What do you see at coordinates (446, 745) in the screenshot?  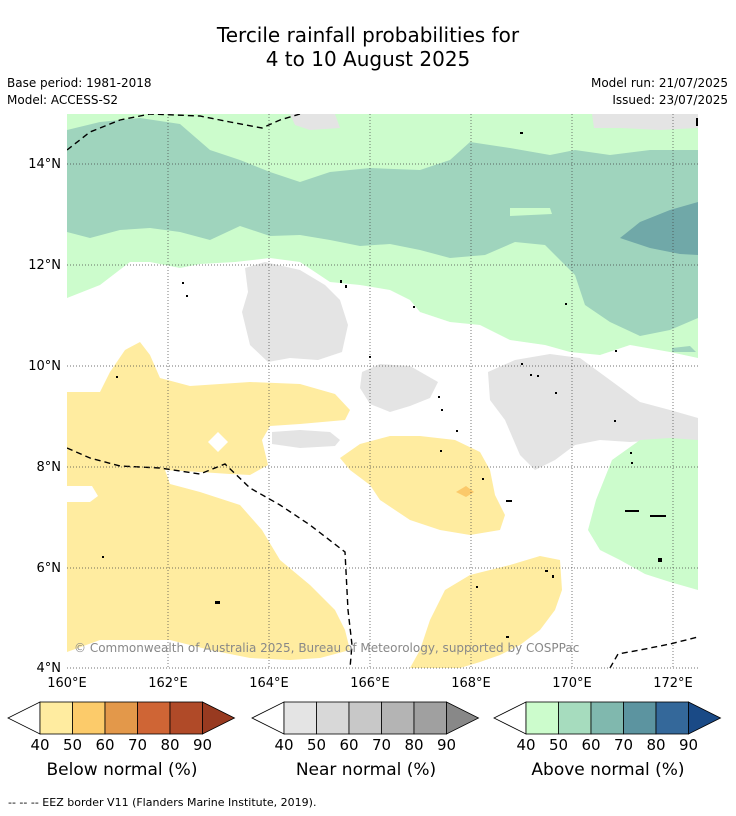 I see `near-normal-colorbar-tick-label: 90` at bounding box center [446, 745].